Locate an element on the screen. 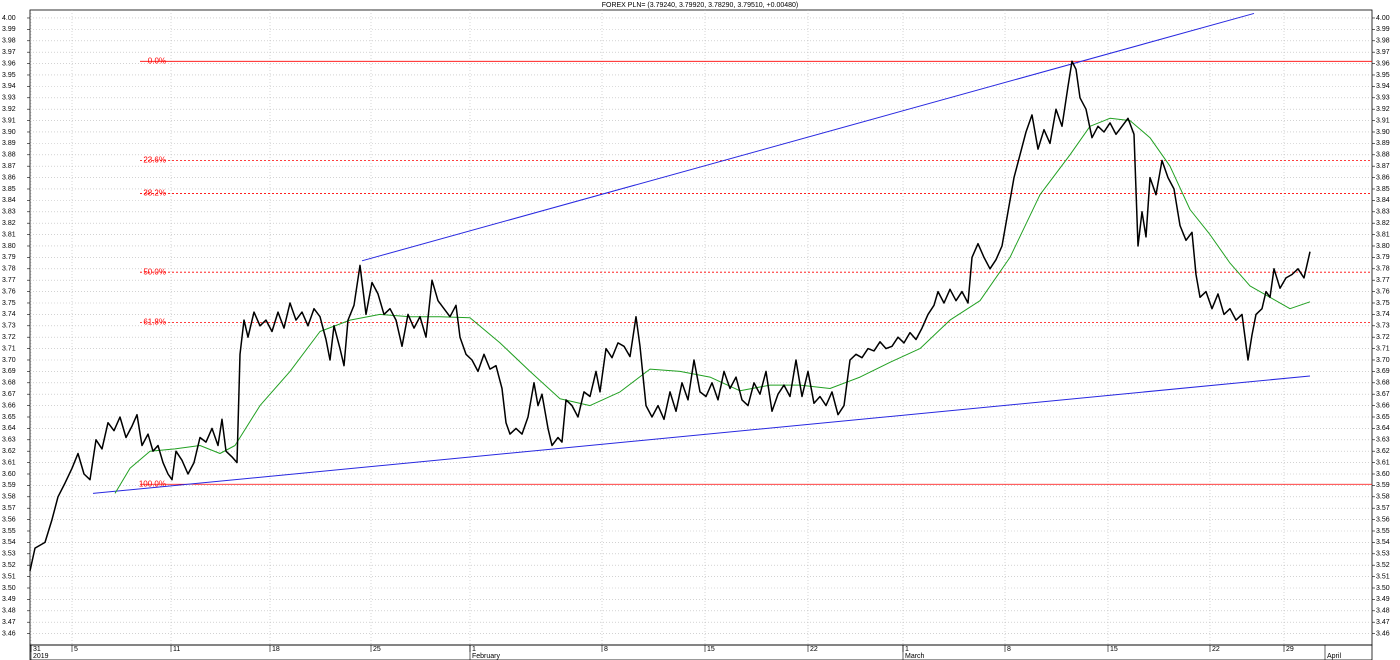 This screenshot has width=1400, height=660. fib-label: 100.0% is located at coordinates (152, 483).